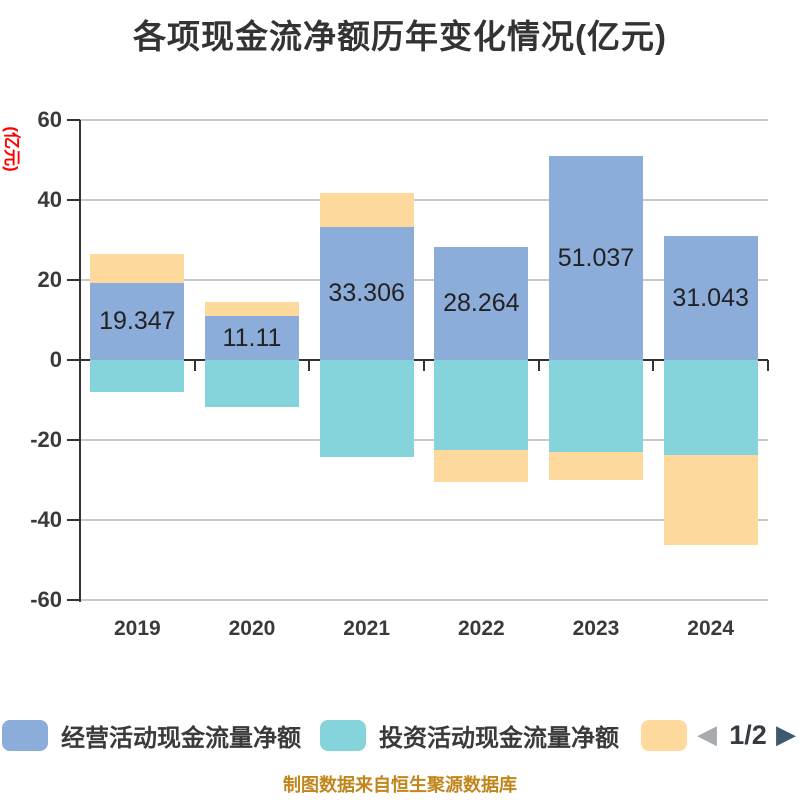 Image resolution: width=800 pixels, height=800 pixels. I want to click on legend-item-investing: 投资活动现金流量净额, so click(469, 735).